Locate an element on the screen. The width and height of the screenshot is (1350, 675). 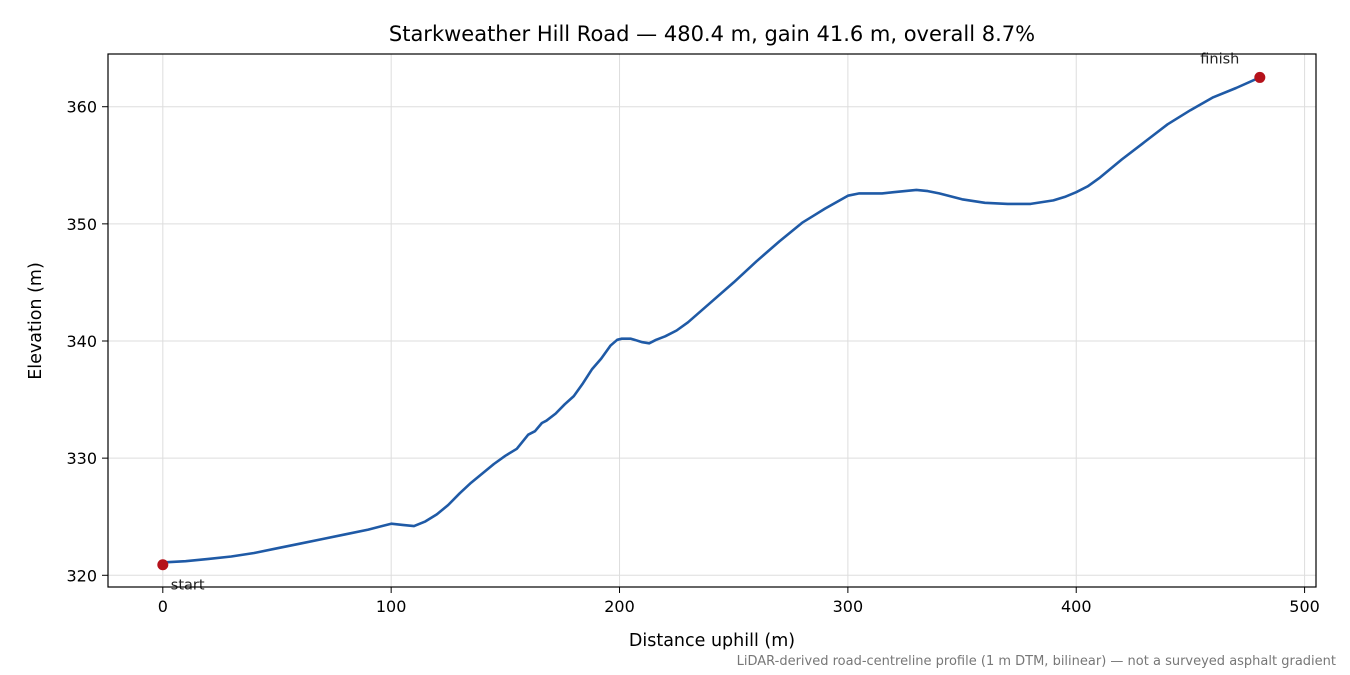
y-tick-label: 350 is located at coordinates (81, 224).